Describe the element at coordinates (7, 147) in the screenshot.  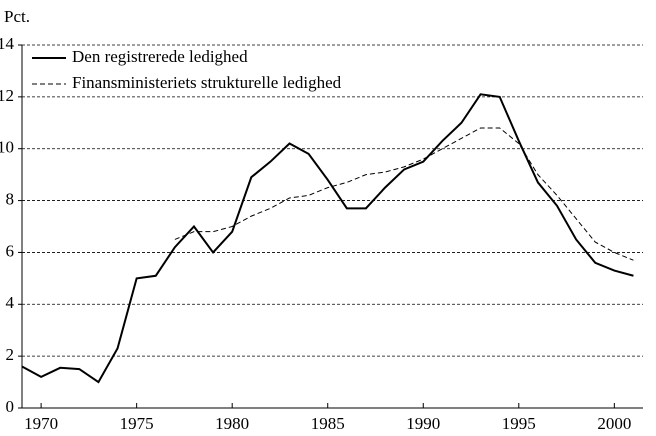
I see `y-tick-label: 10` at that location.